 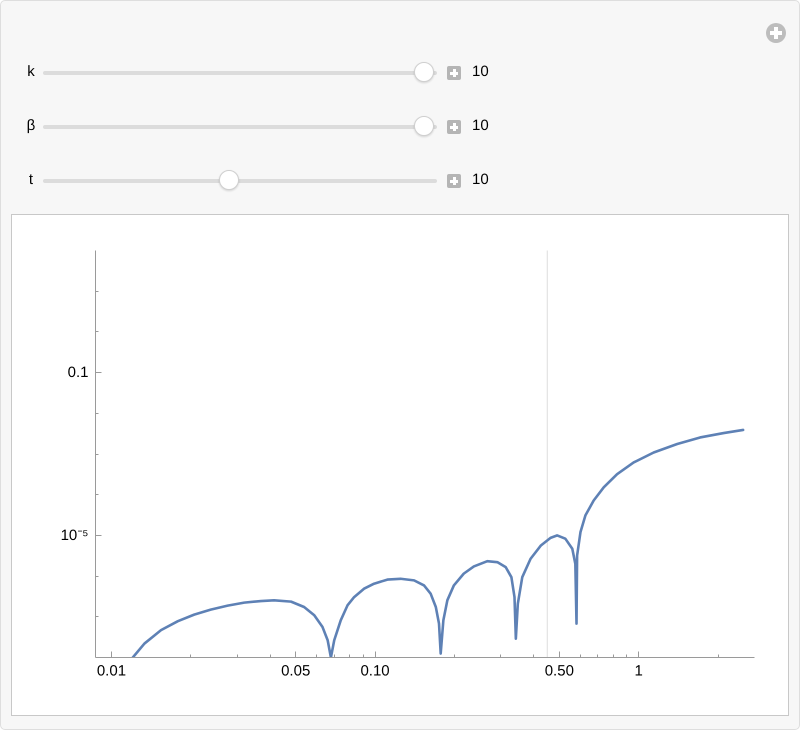 What do you see at coordinates (31, 126) in the screenshot?
I see `text: β` at bounding box center [31, 126].